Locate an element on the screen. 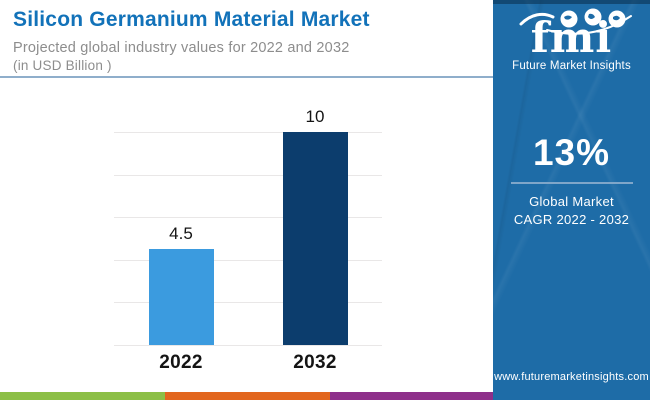  cagr-block: 13% Global Market CAGR 2022 - 2032 is located at coordinates (571, 180).